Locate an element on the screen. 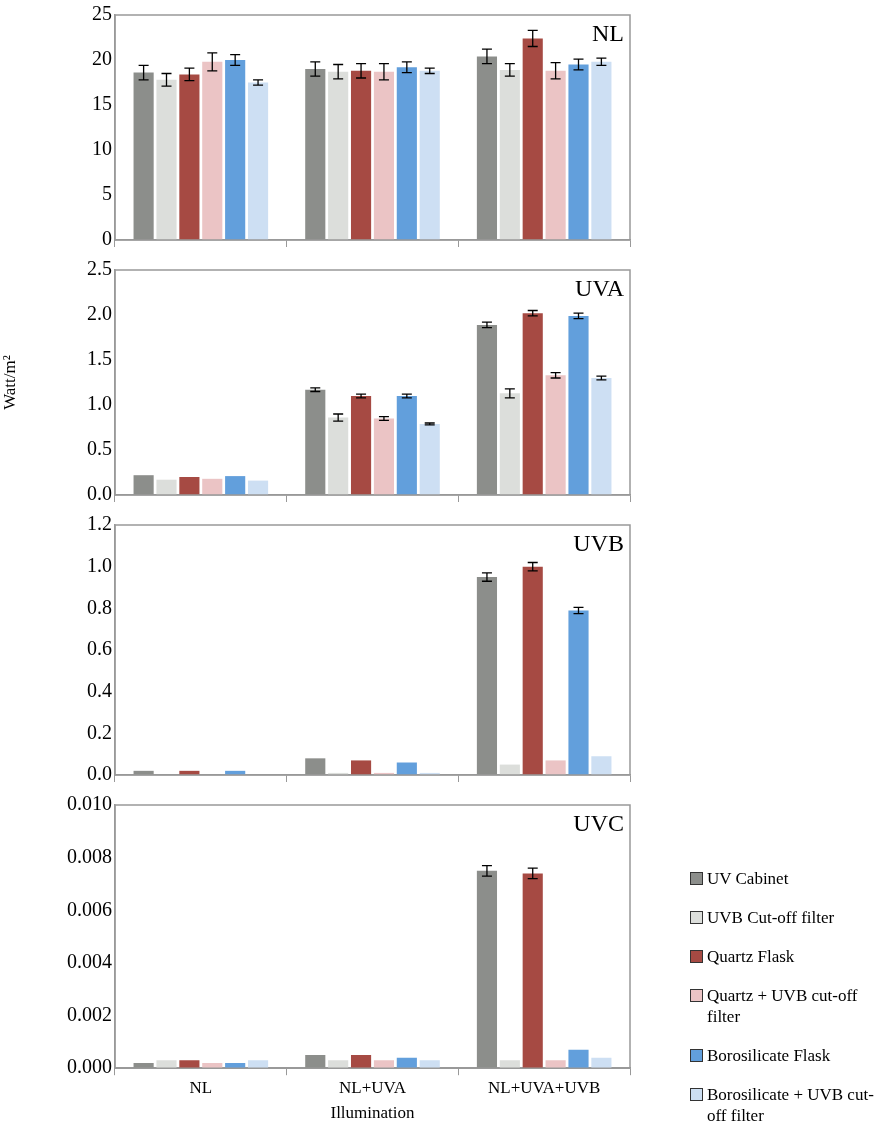  legend-label: UVB Cut-off filter is located at coordinates (771, 917).